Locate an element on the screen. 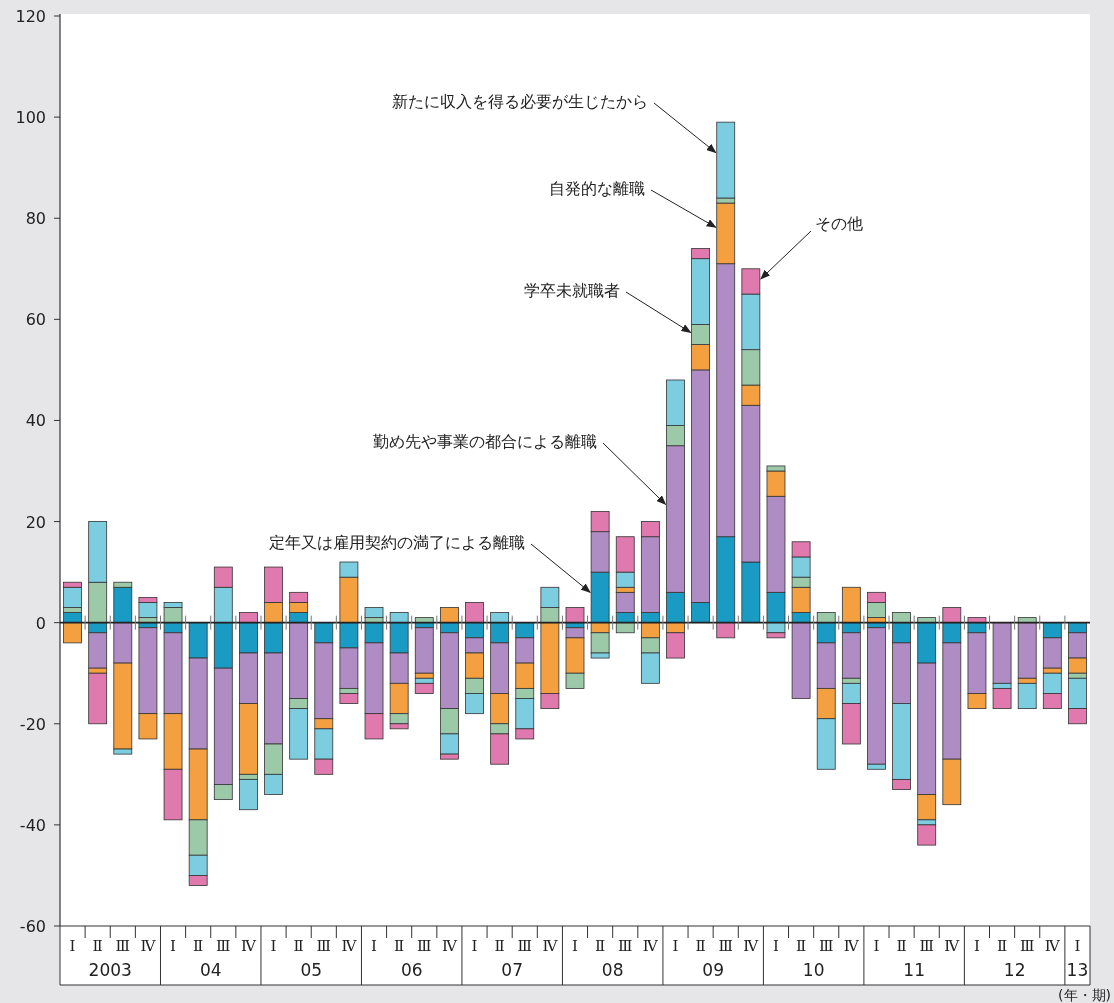 Image resolution: width=1114 pixels, height=1003 pixels. text: 11 is located at coordinates (914, 970).